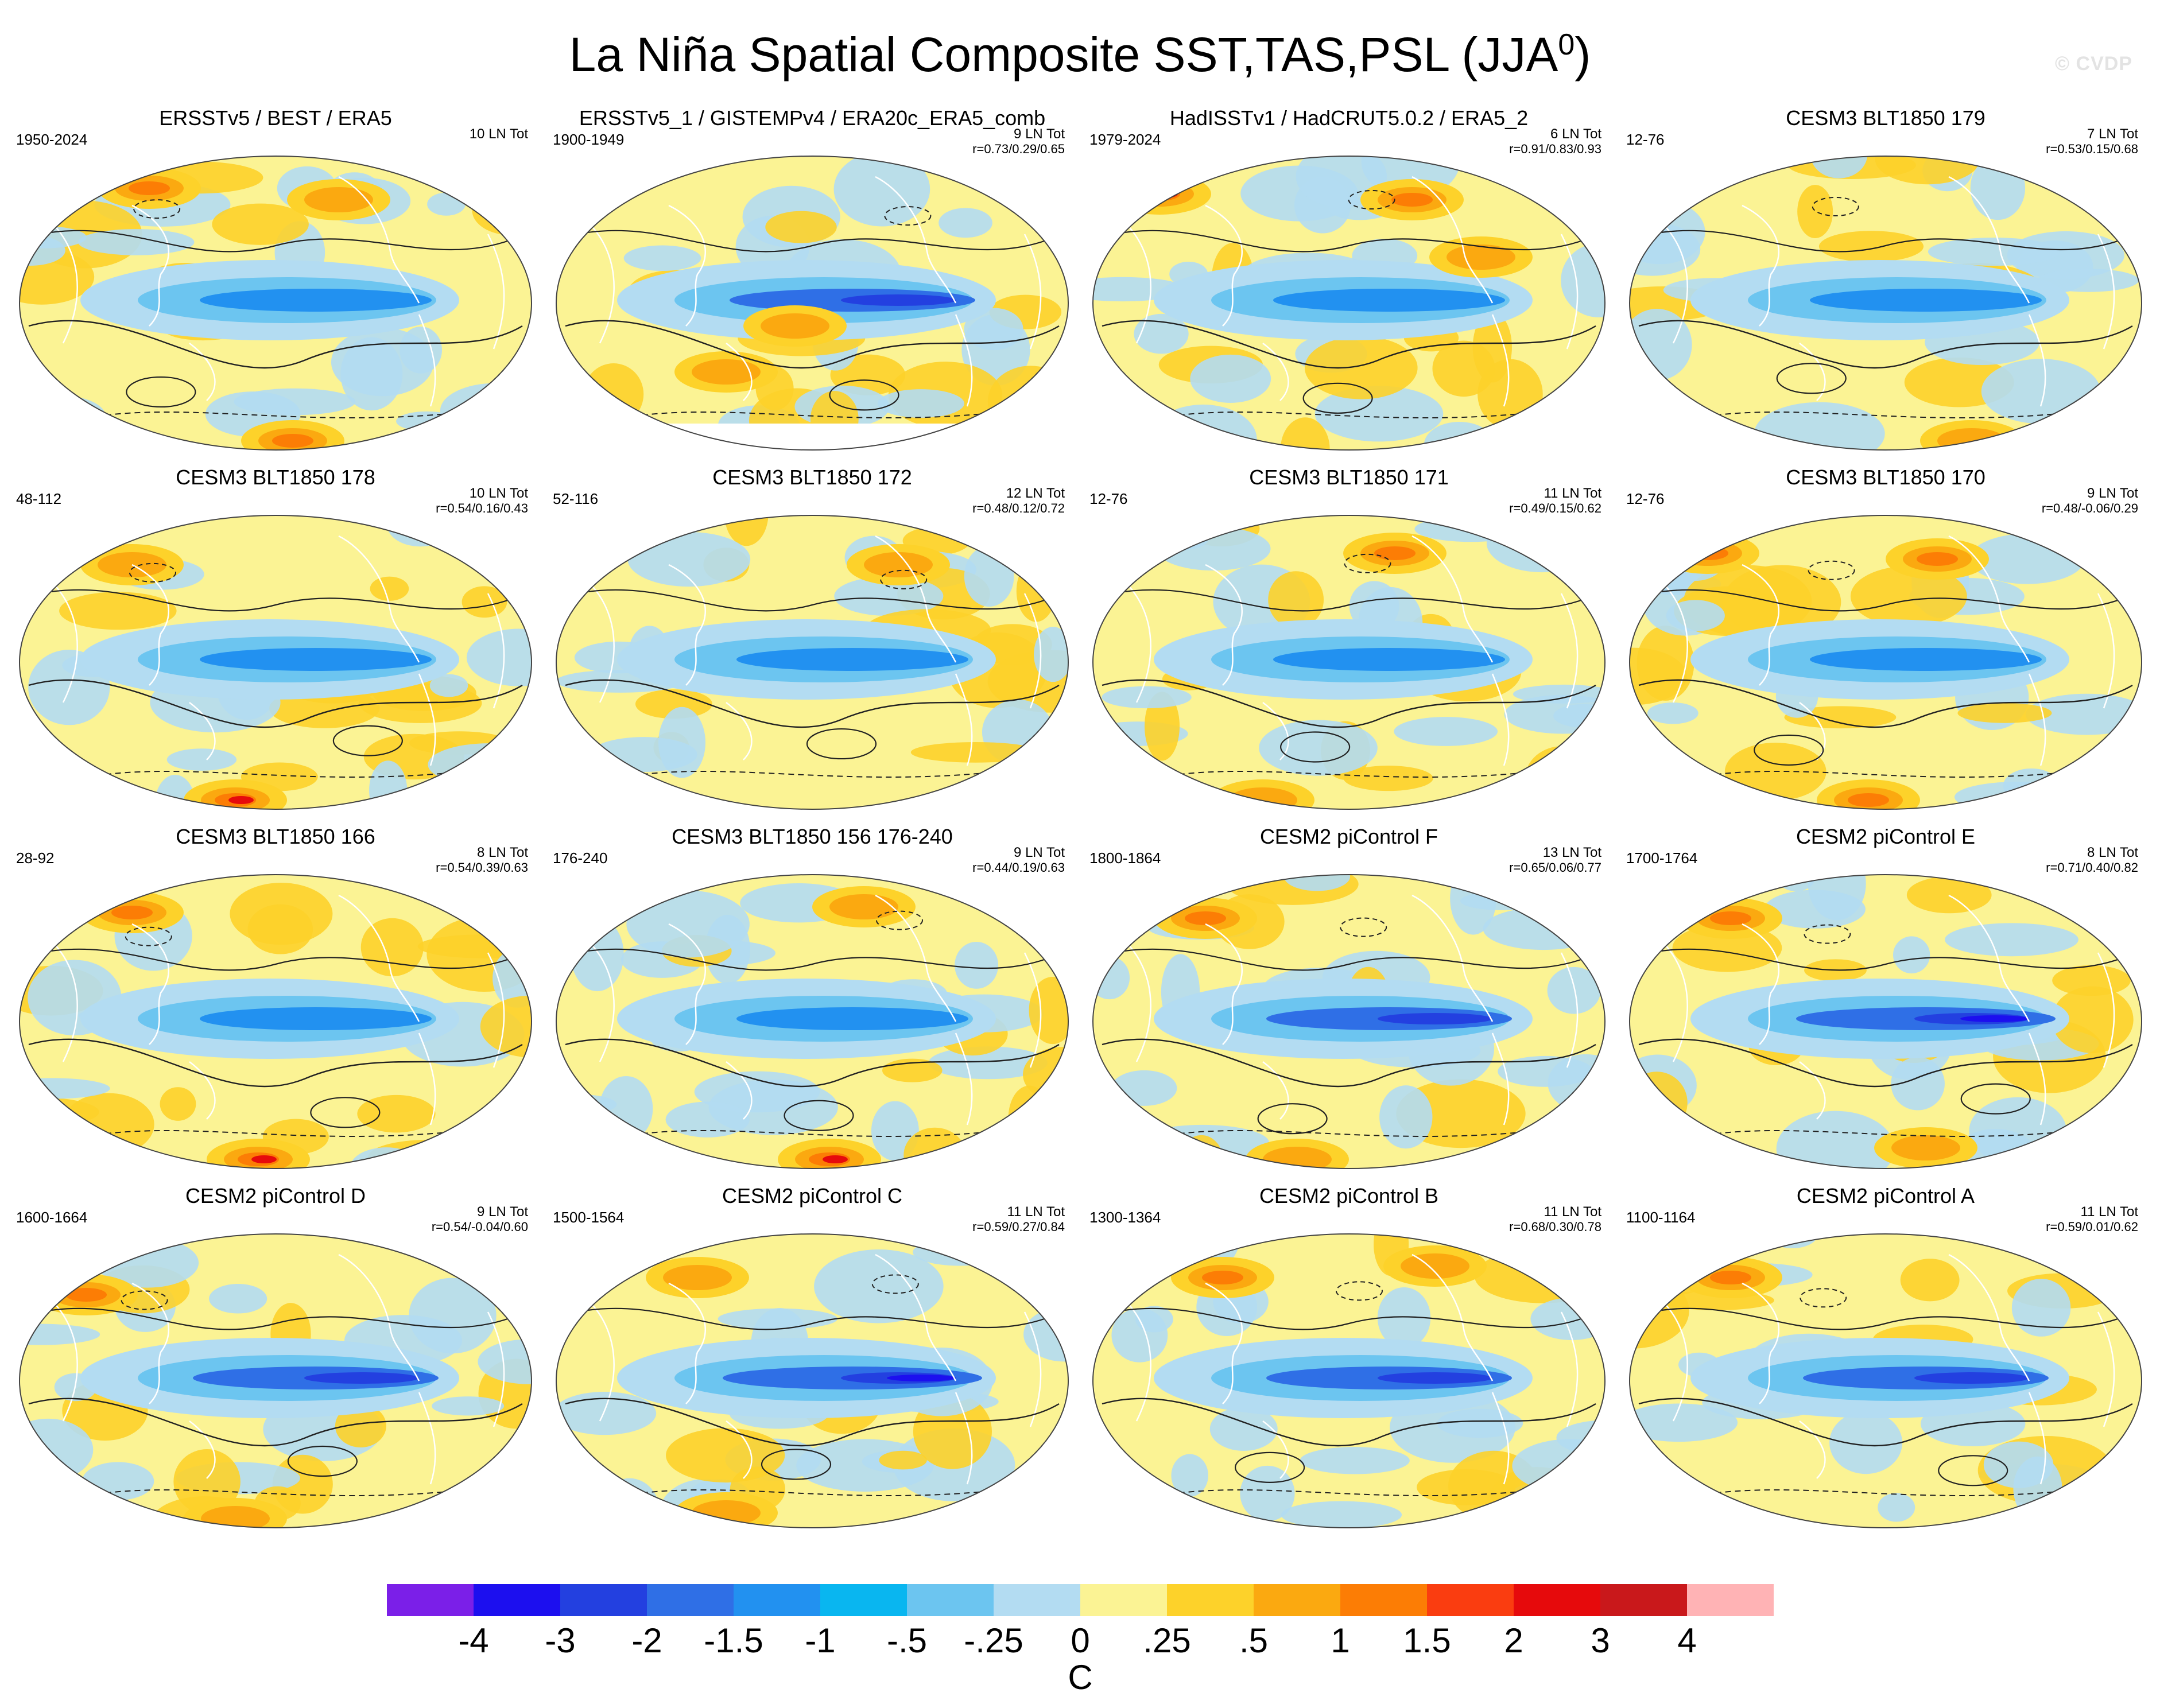 The image size is (2160, 1708). What do you see at coordinates (1886, 118) in the screenshot?
I see `panel-title: CESM3 BLT1850 179` at bounding box center [1886, 118].